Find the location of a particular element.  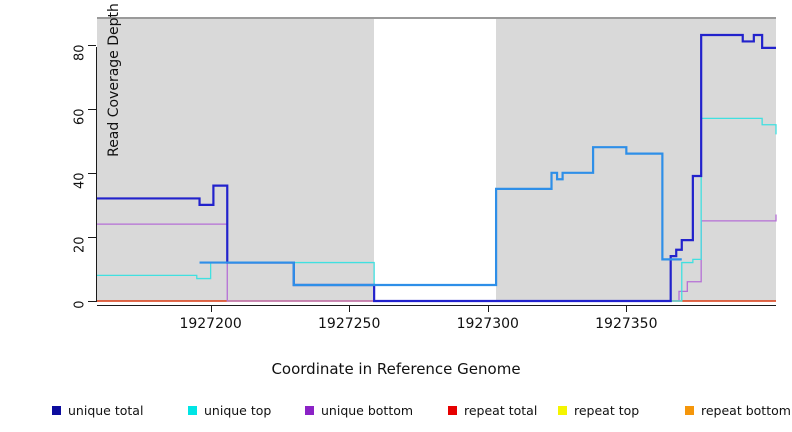

legend-label: repeat top is located at coordinates (607, 410).